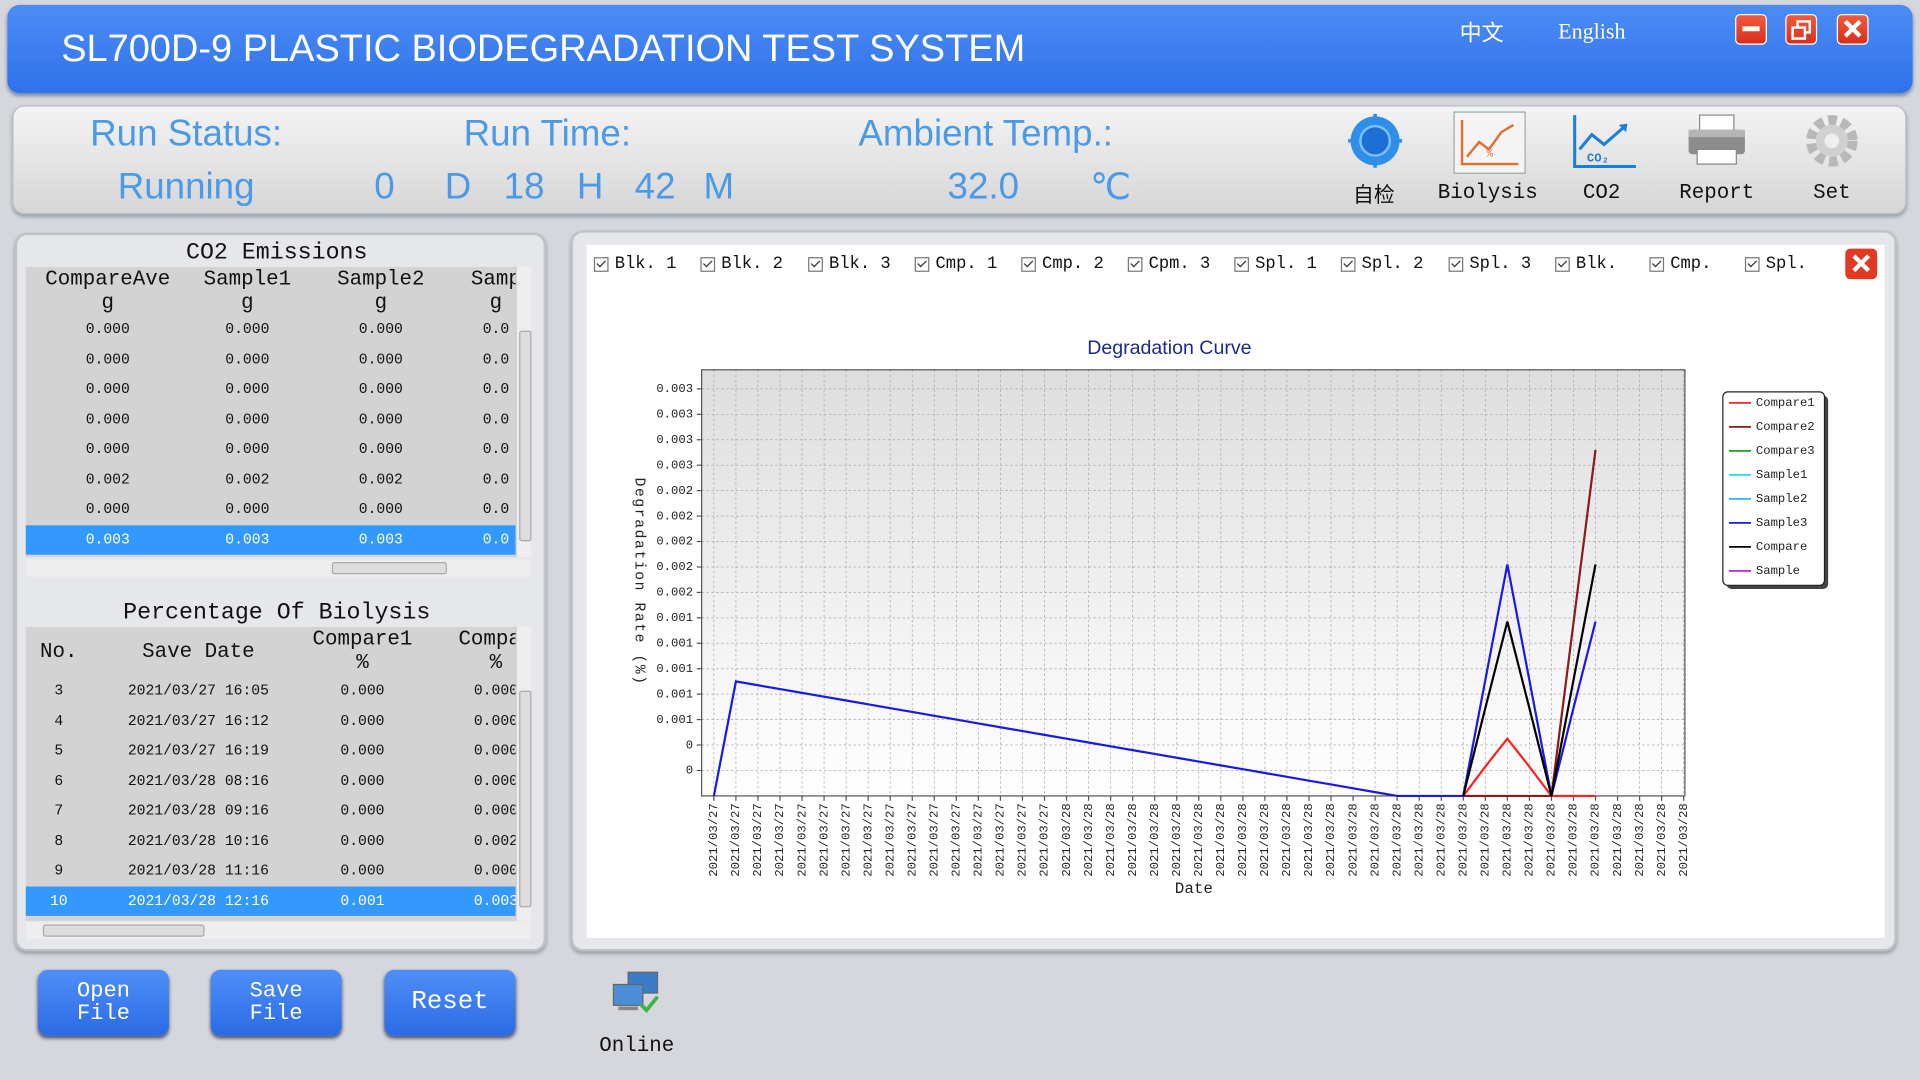 The width and height of the screenshot is (1920, 1080). I want to click on curve-checkbox: Blk., so click(1586, 264).